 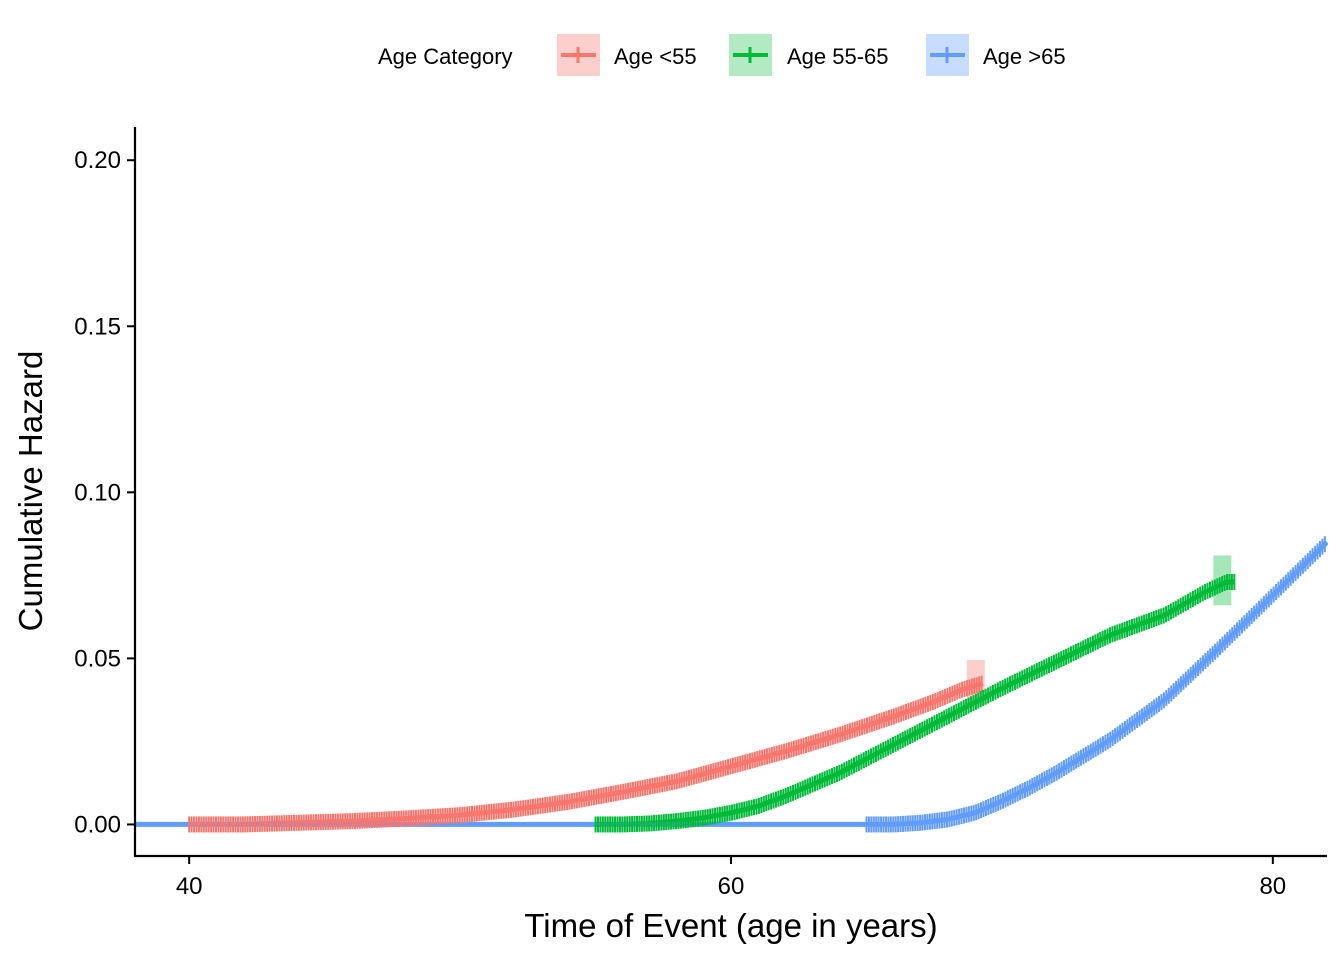 What do you see at coordinates (722, 55) in the screenshot?
I see `legend: Age Category Age <55 Age 55-65 Age >65` at bounding box center [722, 55].